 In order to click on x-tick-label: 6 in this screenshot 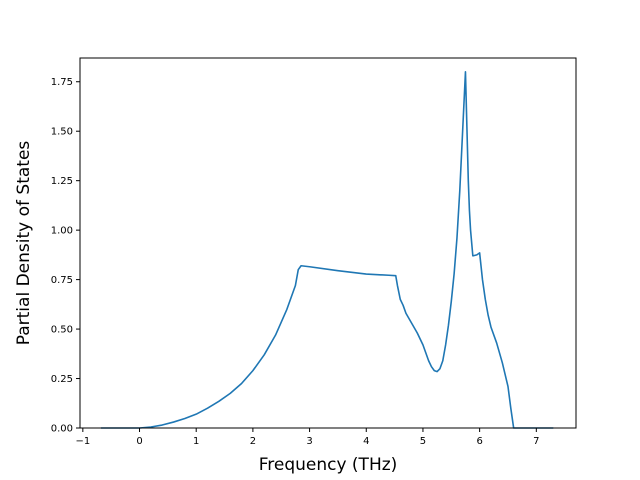, I will do `click(479, 441)`.